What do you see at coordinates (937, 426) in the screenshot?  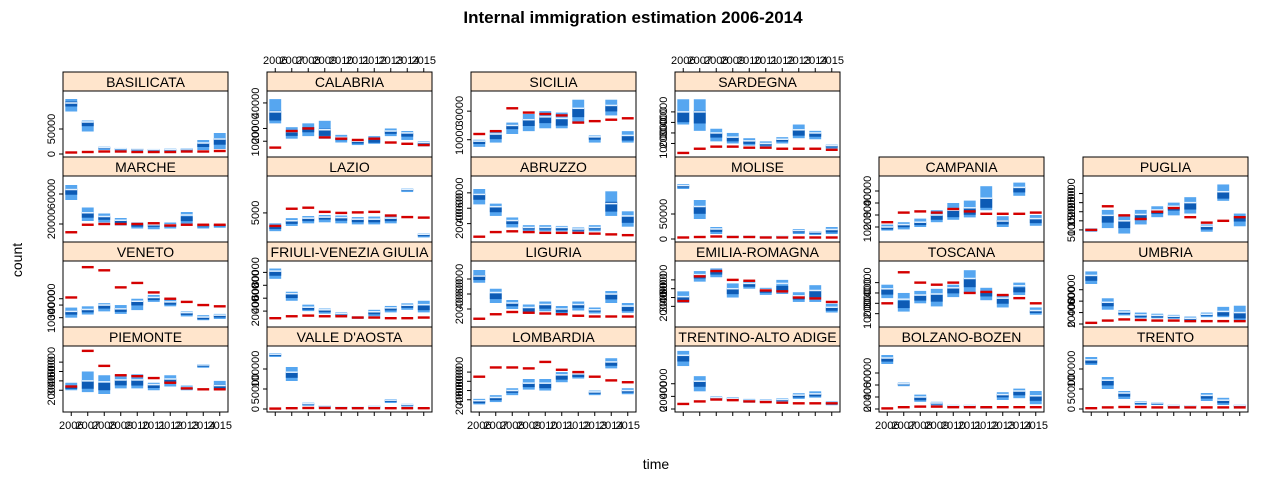 I see `x-tick-label: 2009` at bounding box center [937, 426].